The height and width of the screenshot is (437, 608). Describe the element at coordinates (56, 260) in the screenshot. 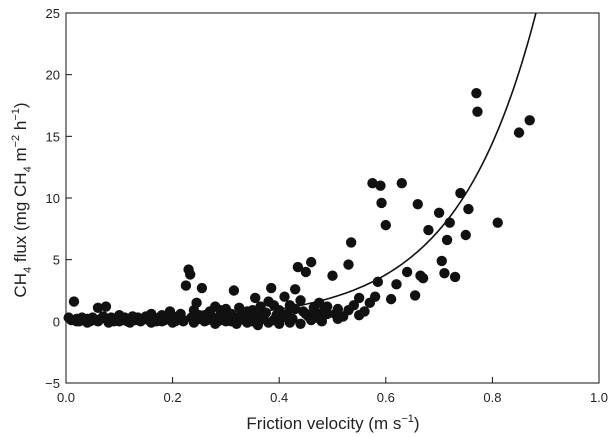

I see `y-tick-label: 5` at that location.